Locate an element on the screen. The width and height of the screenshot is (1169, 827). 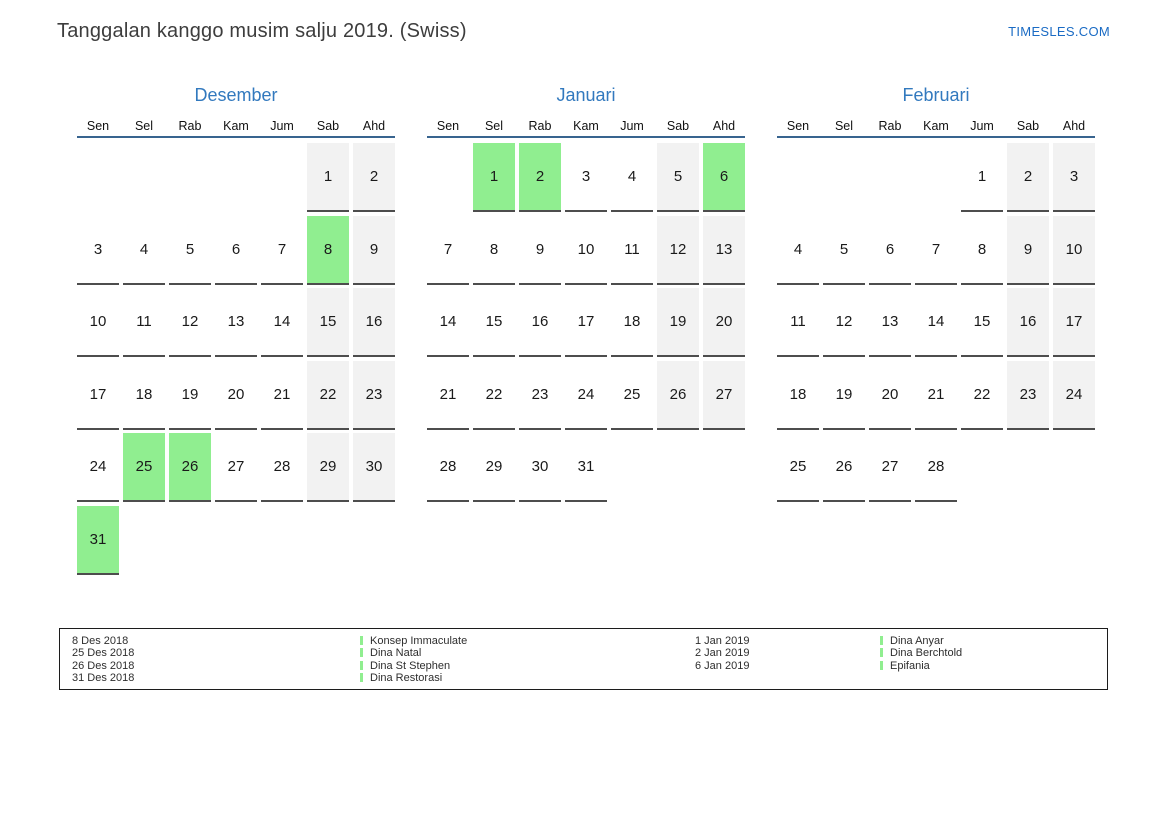
legend-date: 6 Jan 2019 is located at coordinates (722, 665).